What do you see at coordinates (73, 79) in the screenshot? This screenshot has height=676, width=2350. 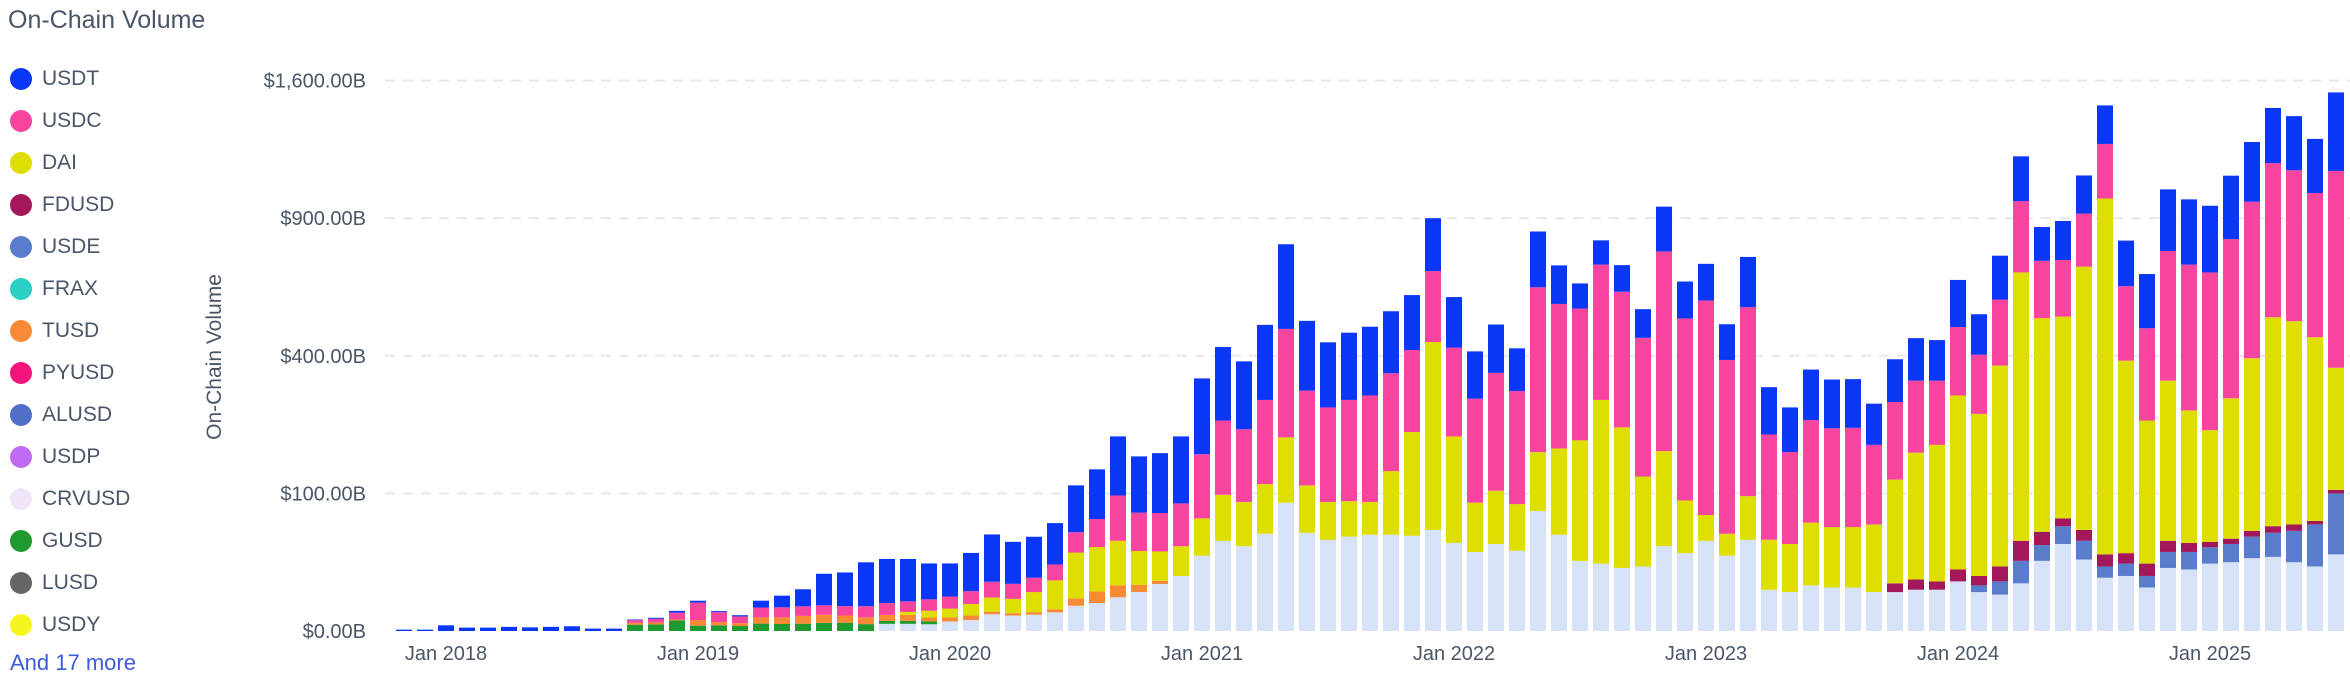 I see `legend-item-usdt: USDT` at bounding box center [73, 79].